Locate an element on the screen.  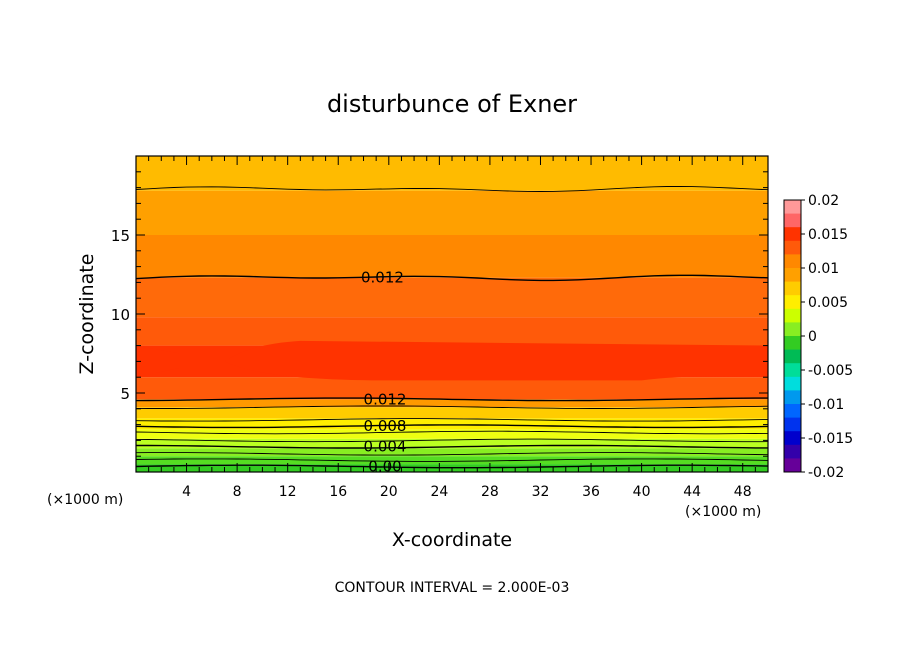
core-lobe-left is located at coordinates (161, 361).